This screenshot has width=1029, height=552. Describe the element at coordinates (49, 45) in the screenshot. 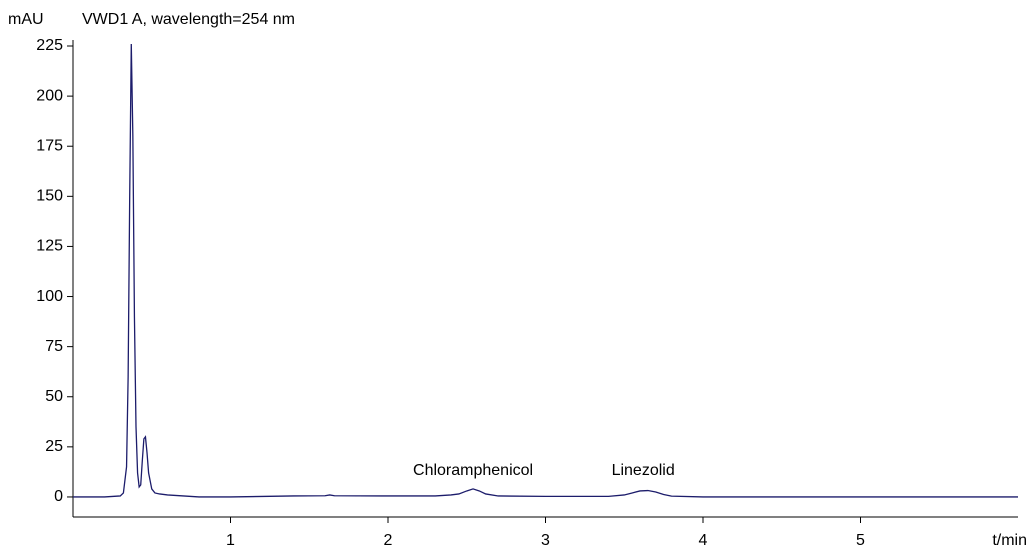

I see `y-tick-label: 225` at that location.